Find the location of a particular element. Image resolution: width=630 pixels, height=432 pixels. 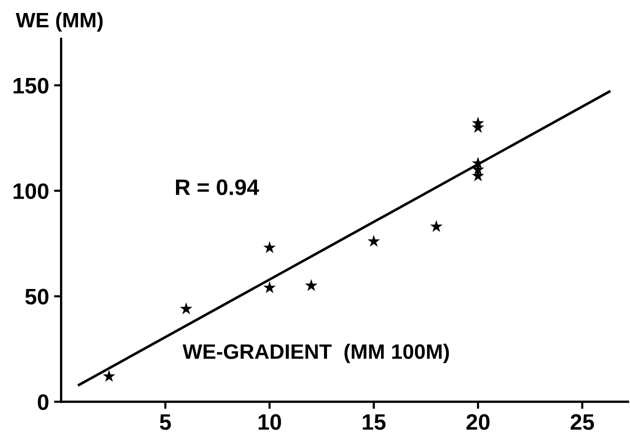

y-tick-label: 50 is located at coordinates (36, 296).